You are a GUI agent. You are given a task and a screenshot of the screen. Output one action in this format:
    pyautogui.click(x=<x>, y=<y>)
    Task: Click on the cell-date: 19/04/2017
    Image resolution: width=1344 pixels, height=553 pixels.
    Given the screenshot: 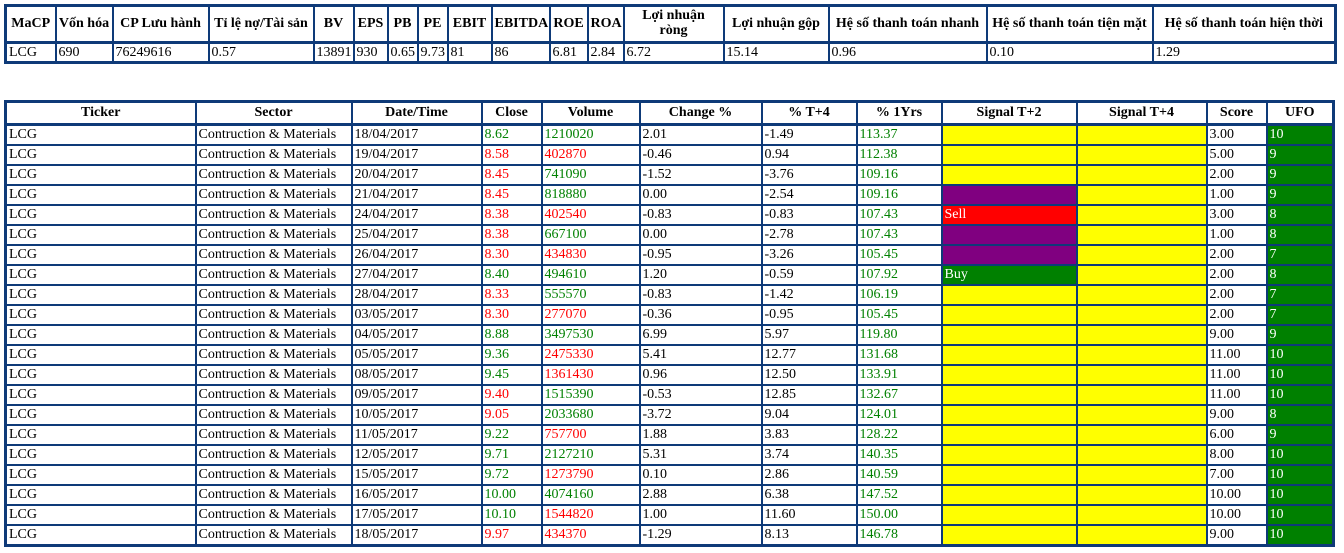 What is the action you would take?
    pyautogui.click(x=416, y=155)
    